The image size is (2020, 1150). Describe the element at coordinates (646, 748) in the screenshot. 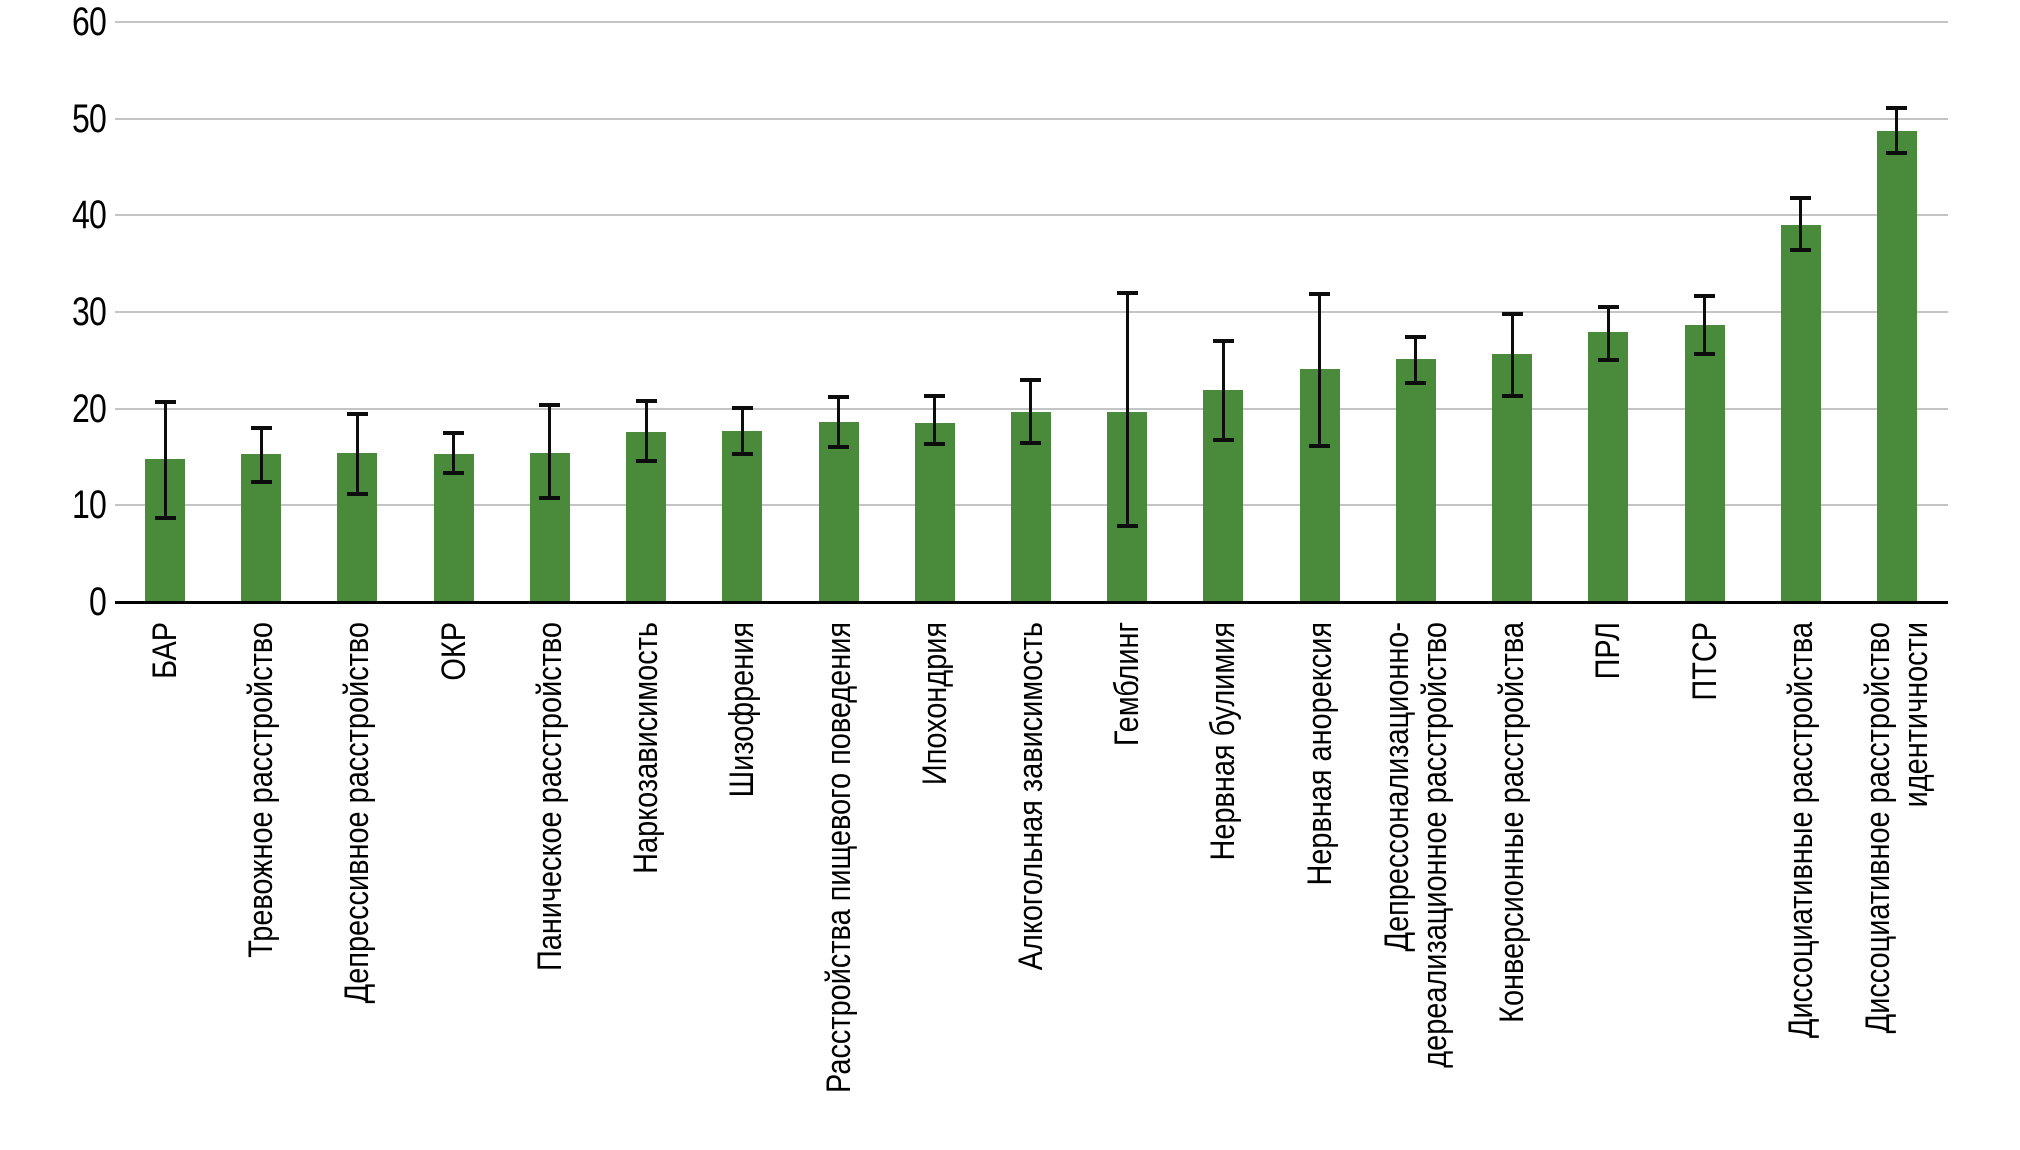

I see `x-tick-label: Наркозависимость` at that location.